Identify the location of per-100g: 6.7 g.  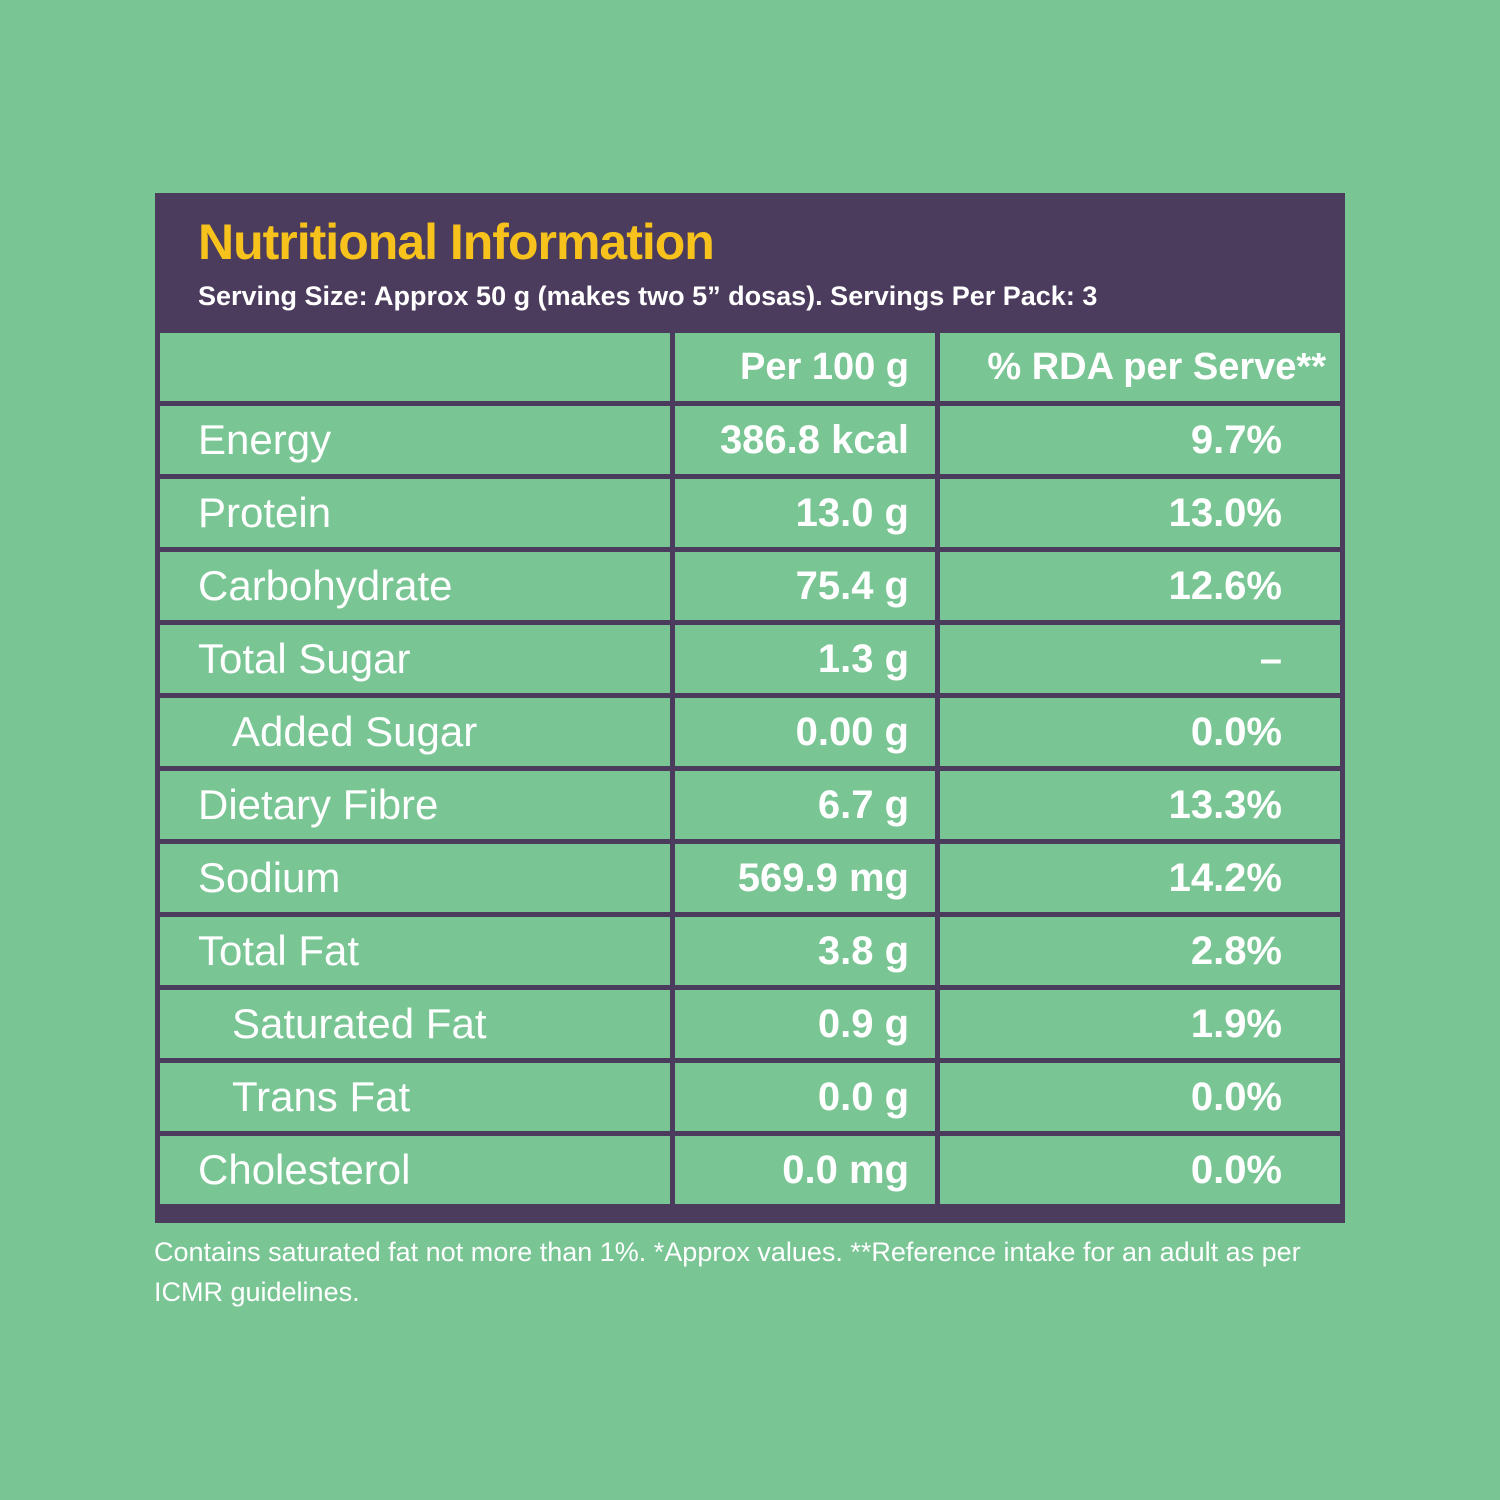
(805, 805).